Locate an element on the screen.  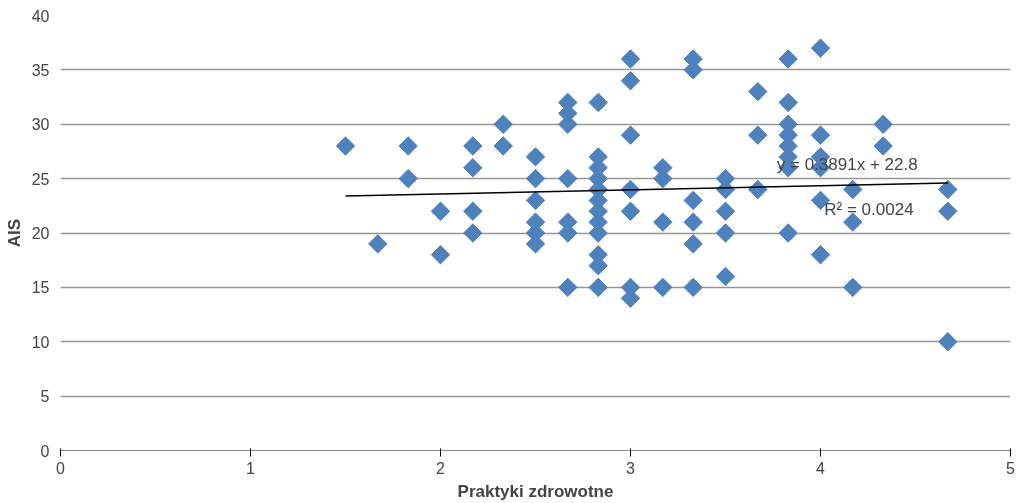
x-tick-label: 1 is located at coordinates (251, 468).